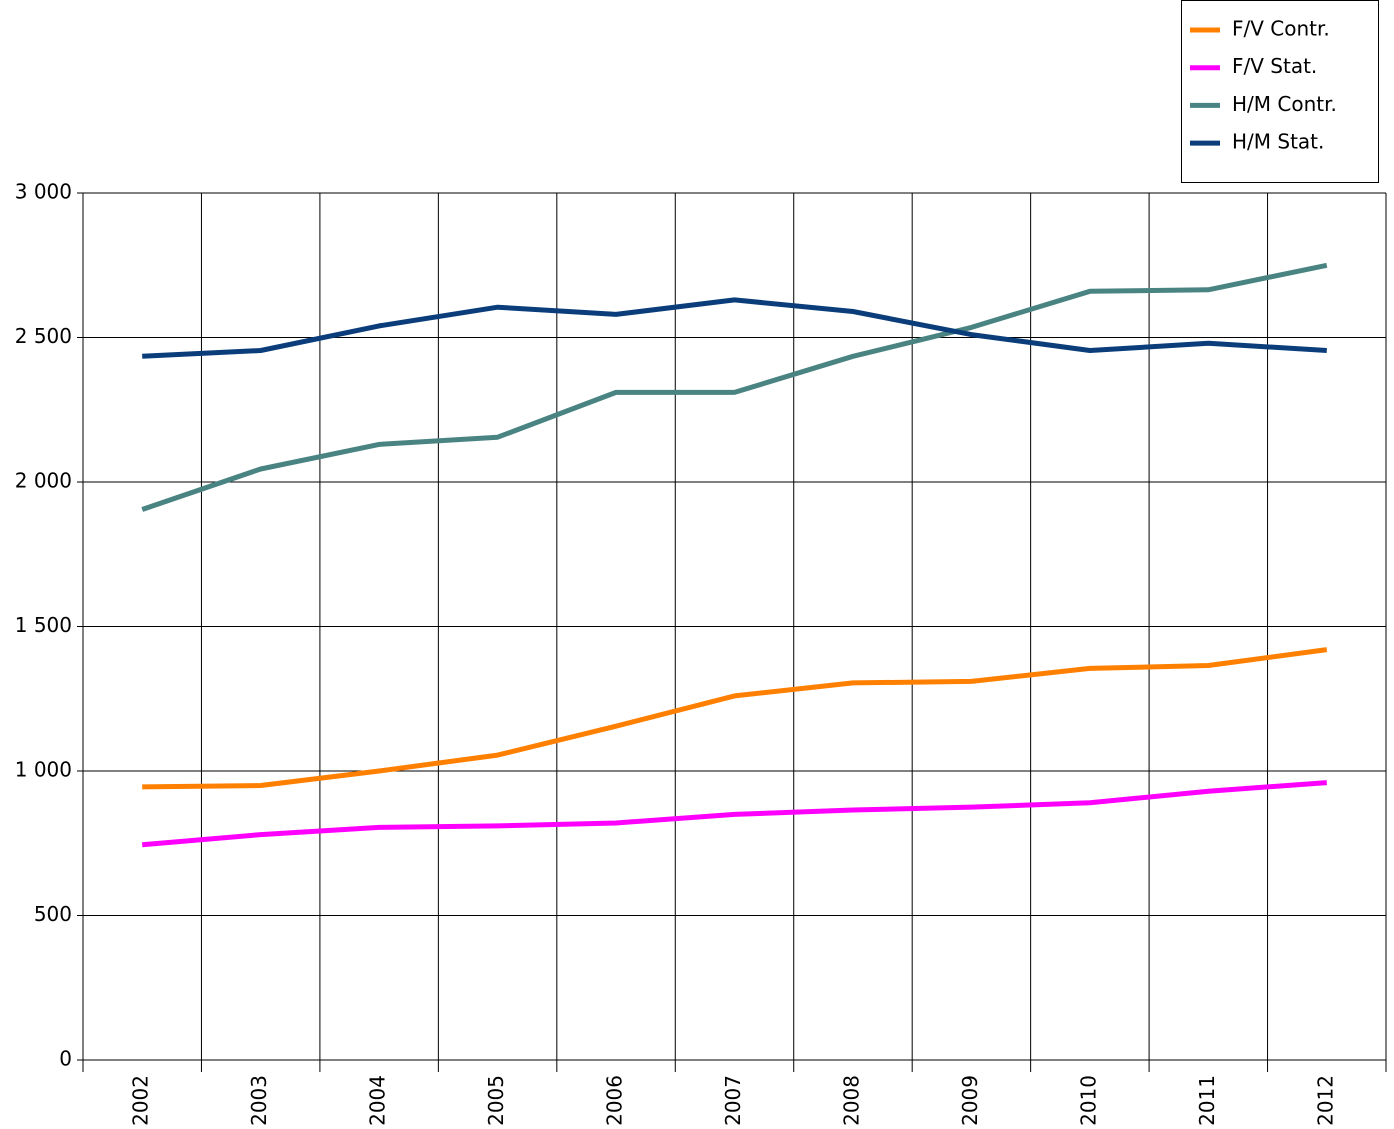  Describe the element at coordinates (1207, 1100) in the screenshot. I see `x-tick-label: 2011` at that location.